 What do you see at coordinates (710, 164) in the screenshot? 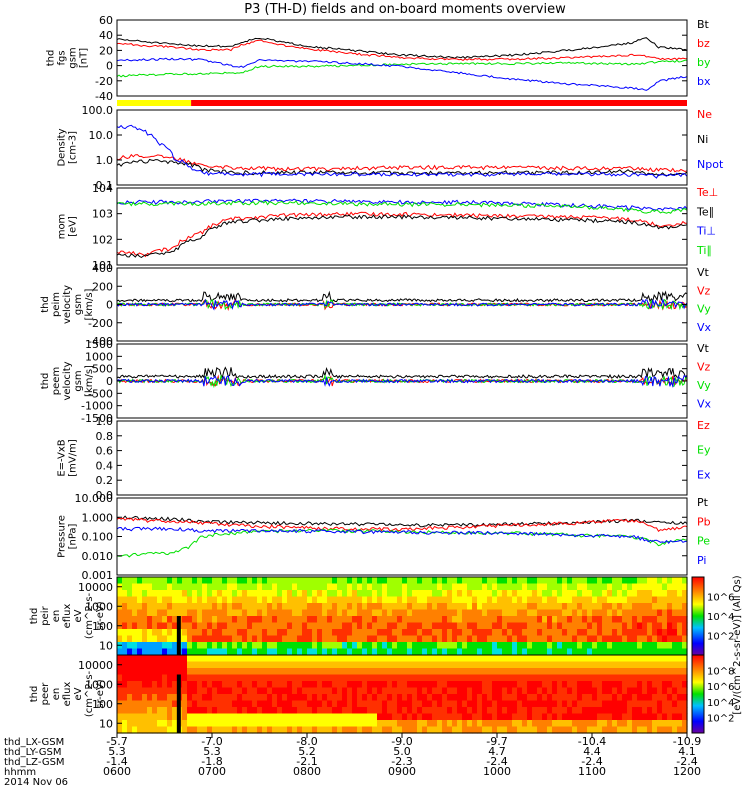
I see `legend-npot: Npot` at bounding box center [710, 164].